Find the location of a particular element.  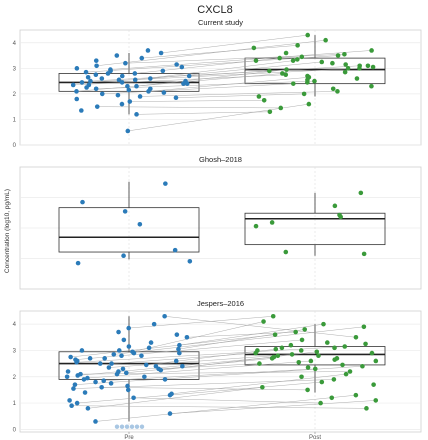

y-tick-label: 4 is located at coordinates (15, 44).